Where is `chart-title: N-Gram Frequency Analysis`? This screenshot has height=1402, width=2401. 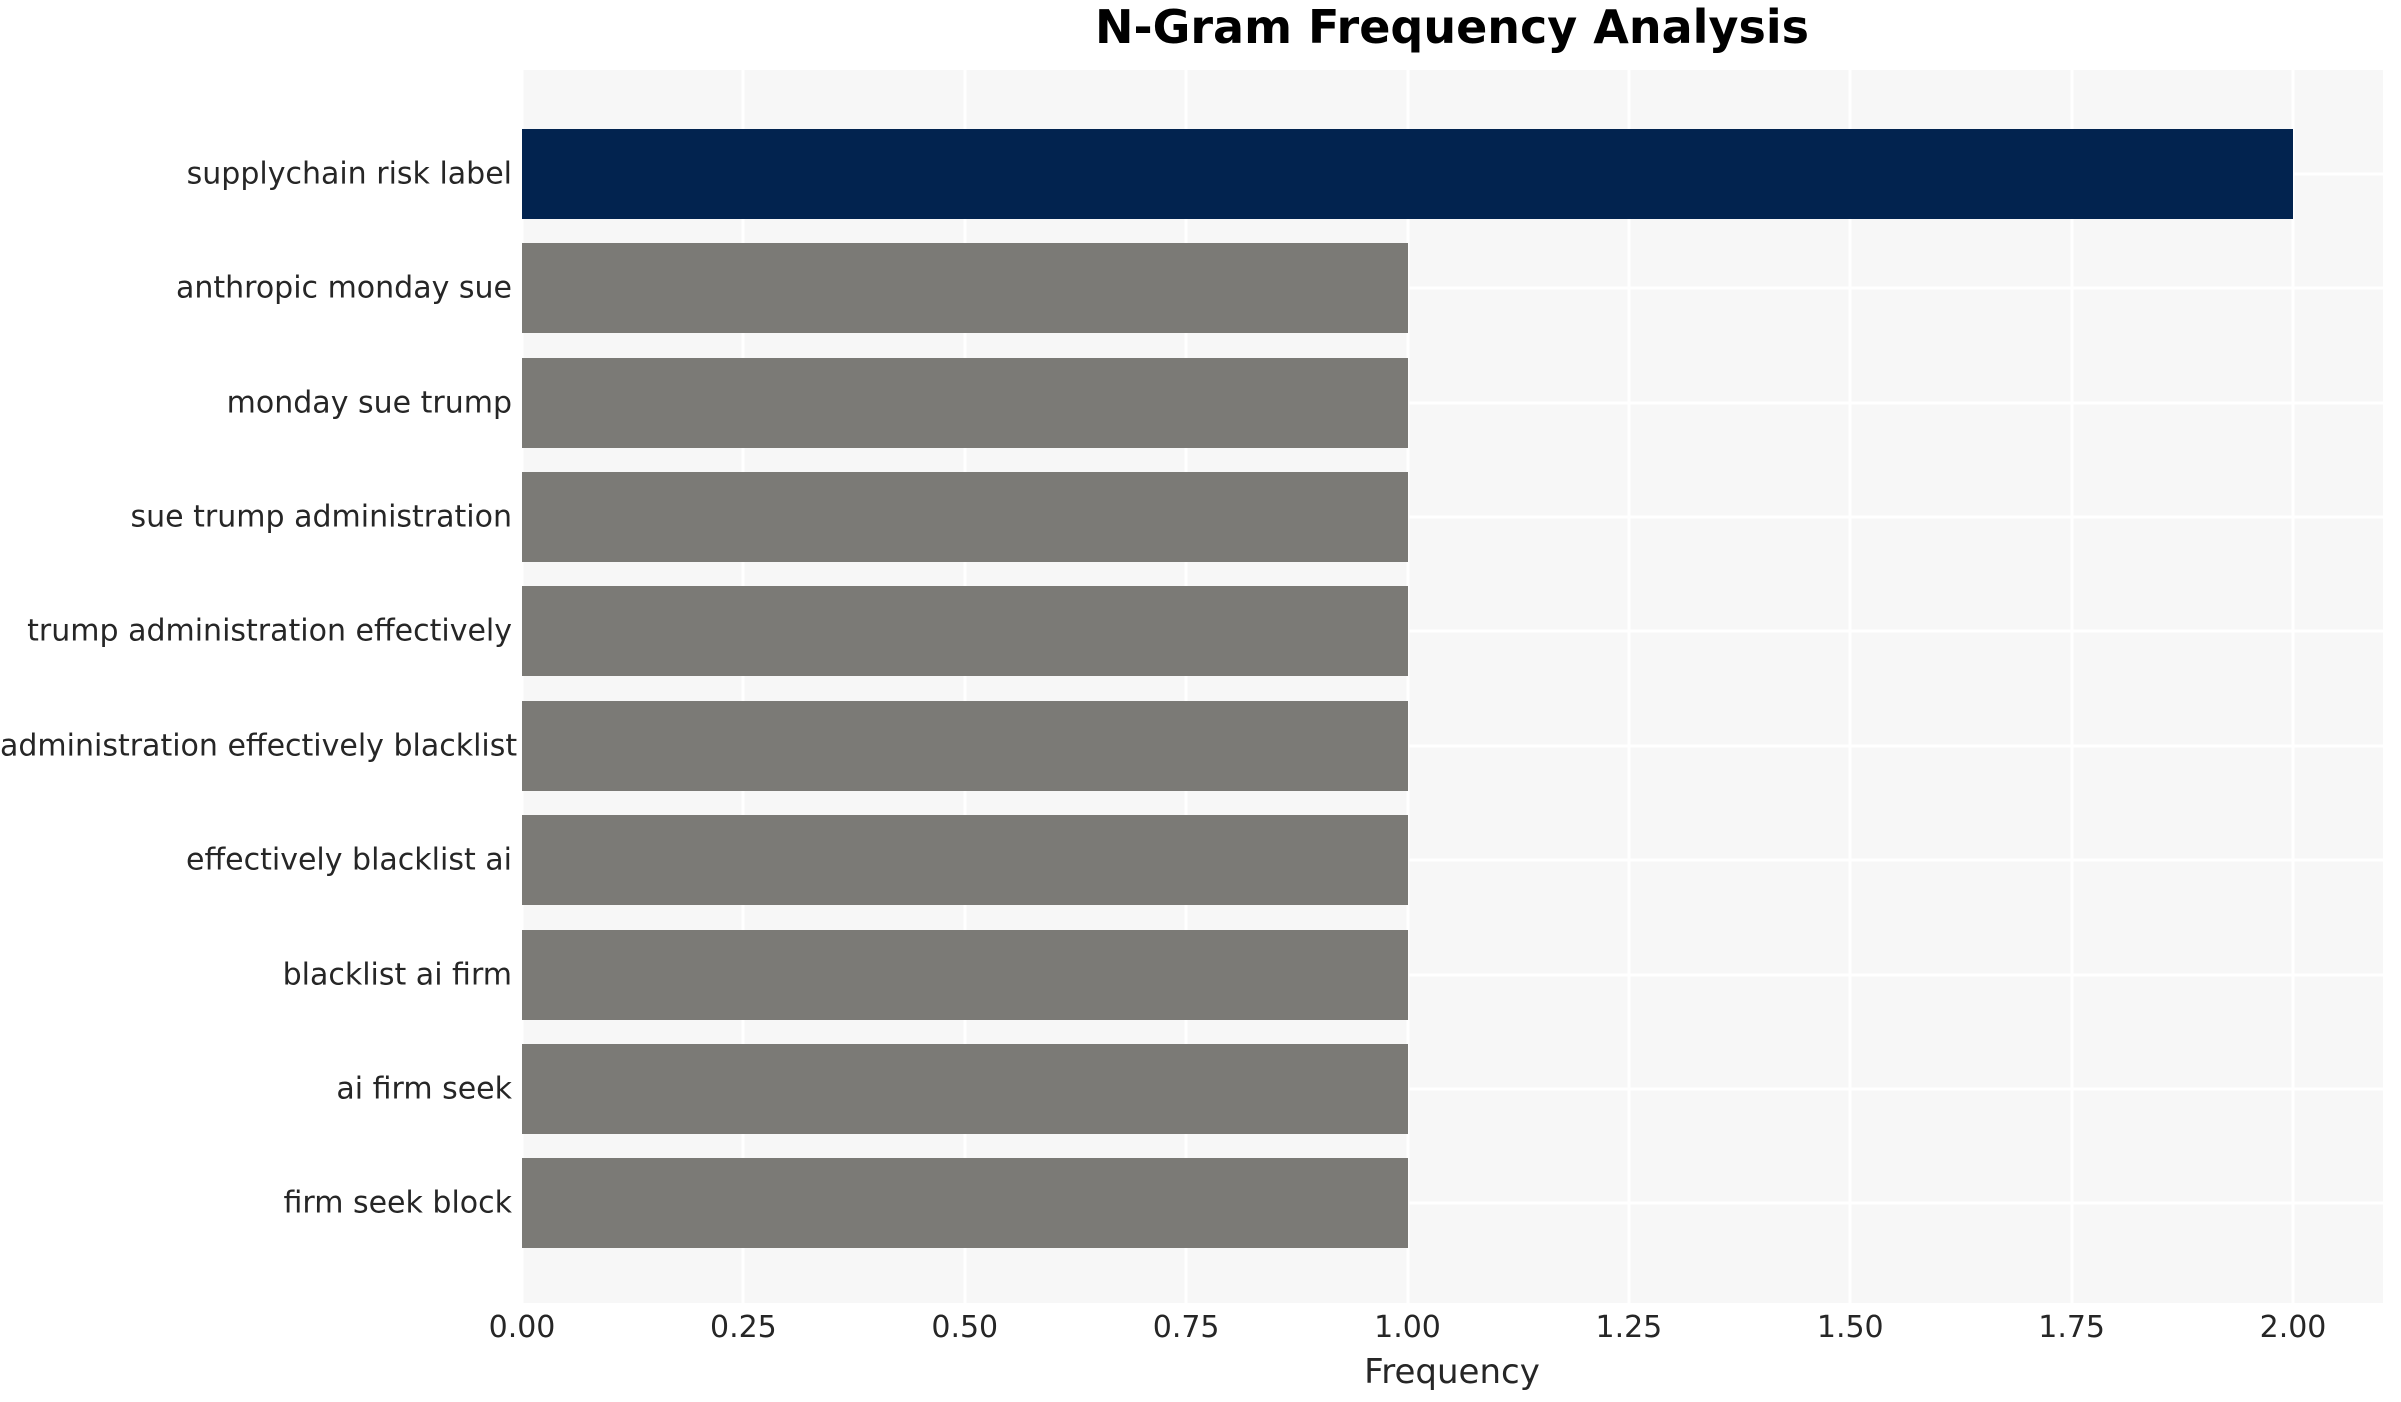
chart-title: N-Gram Frequency Analysis is located at coordinates (1452, 27).